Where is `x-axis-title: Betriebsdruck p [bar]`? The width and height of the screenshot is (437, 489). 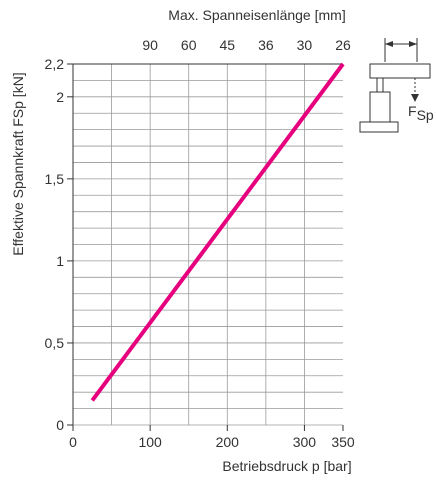 x-axis-title: Betriebsdruck p [bar] is located at coordinates (286, 466).